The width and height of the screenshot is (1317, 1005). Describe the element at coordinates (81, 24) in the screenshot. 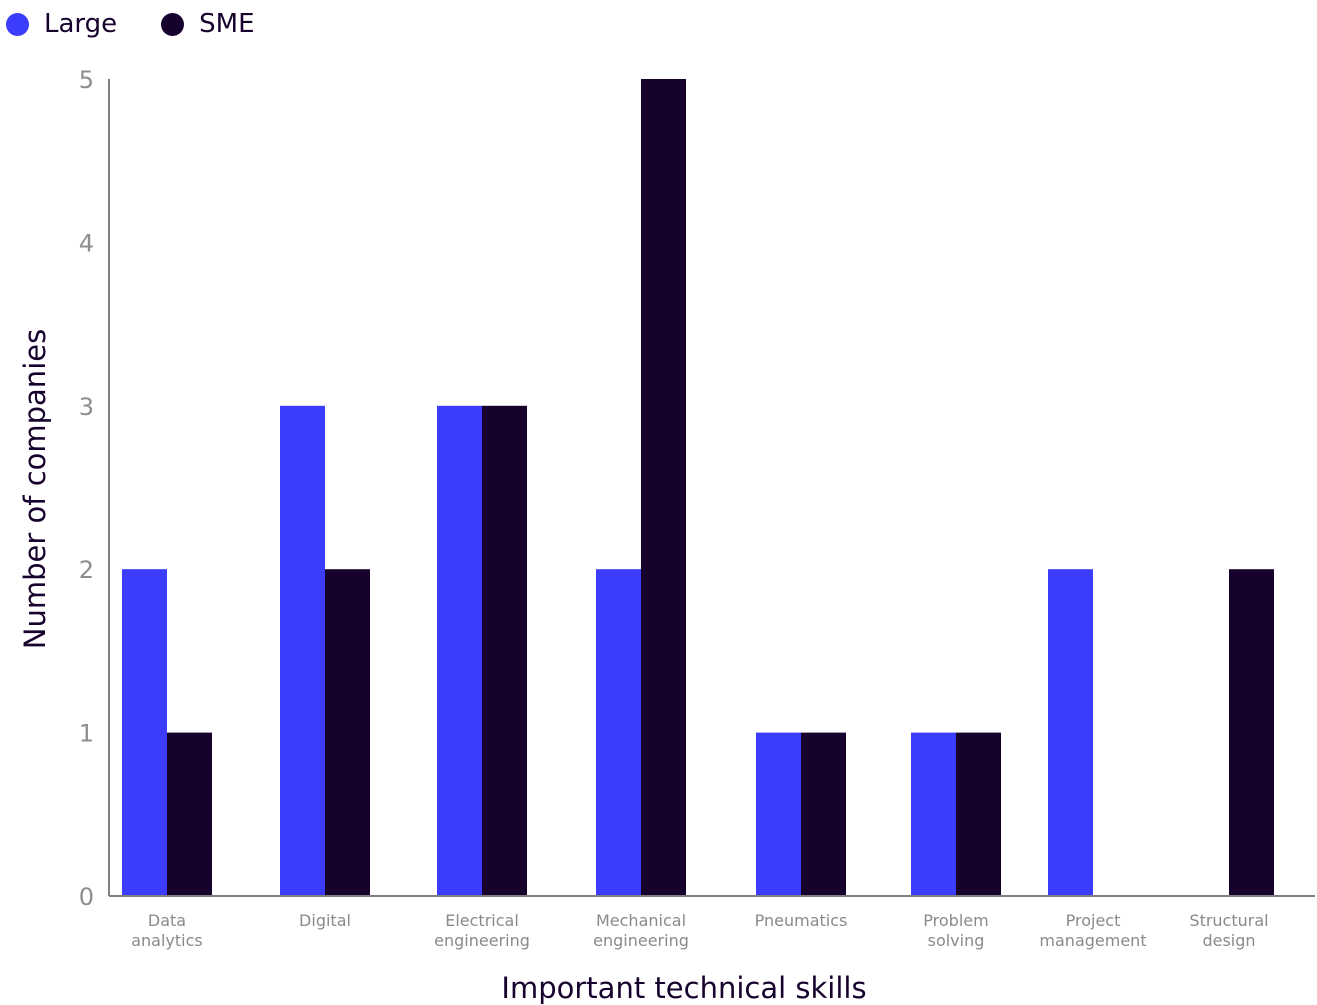

I see `legend-label-large: Large` at that location.